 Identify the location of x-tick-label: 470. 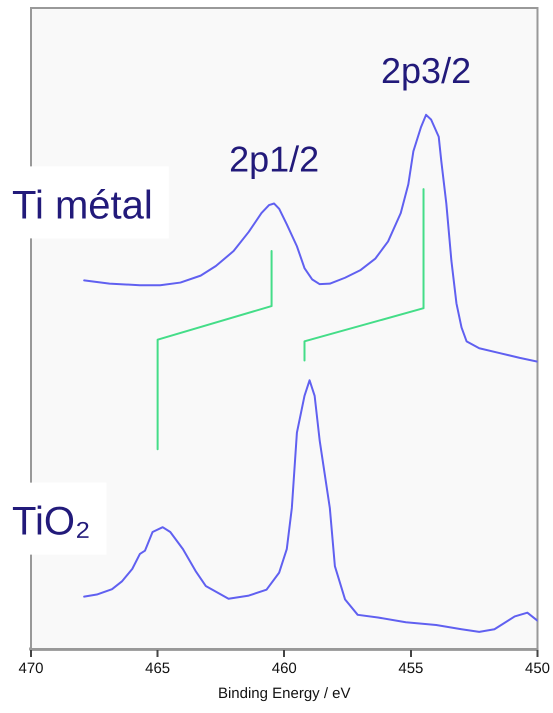
(31, 669).